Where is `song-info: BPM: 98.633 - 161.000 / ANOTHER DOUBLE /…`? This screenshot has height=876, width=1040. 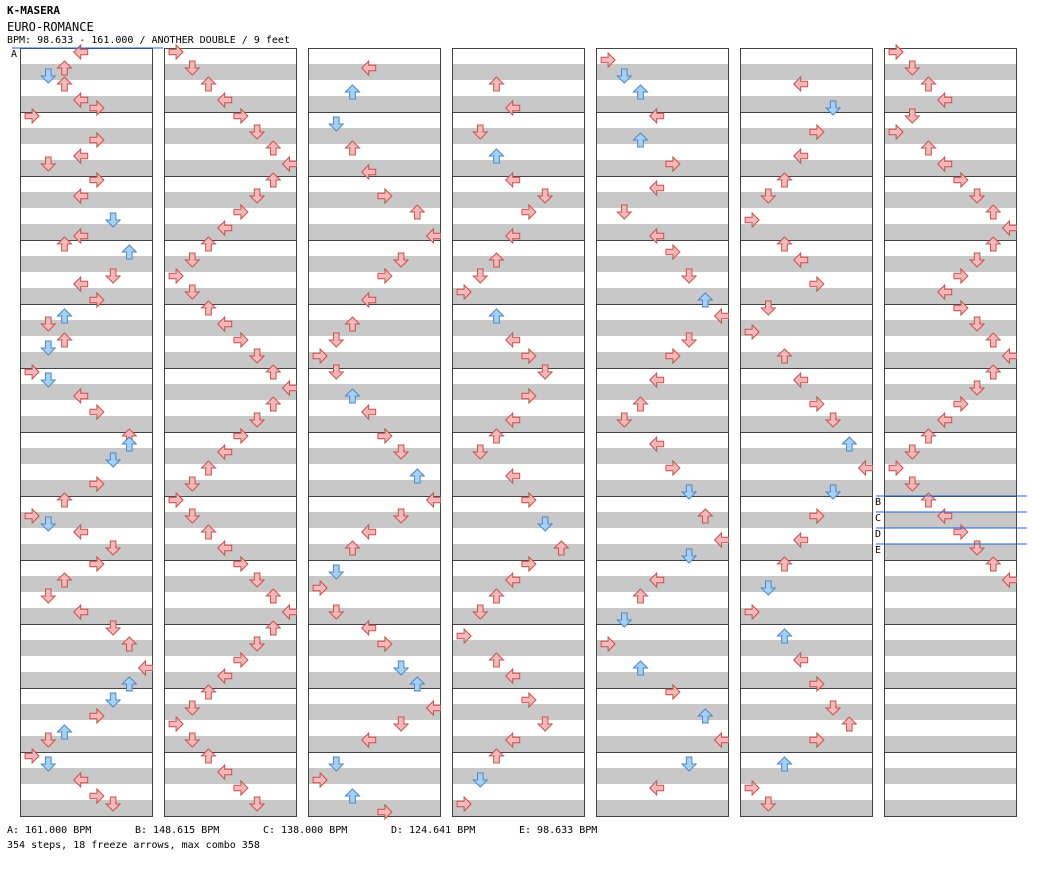
song-info: BPM: 98.633 - 161.000 / ANOTHER DOUBLE /… is located at coordinates (148, 40).